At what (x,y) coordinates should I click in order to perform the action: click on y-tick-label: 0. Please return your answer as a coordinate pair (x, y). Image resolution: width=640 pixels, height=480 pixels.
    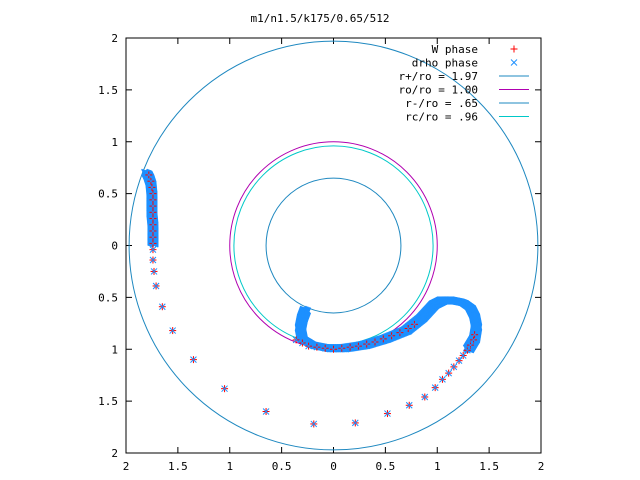
    Looking at the image, I should click on (114, 246).